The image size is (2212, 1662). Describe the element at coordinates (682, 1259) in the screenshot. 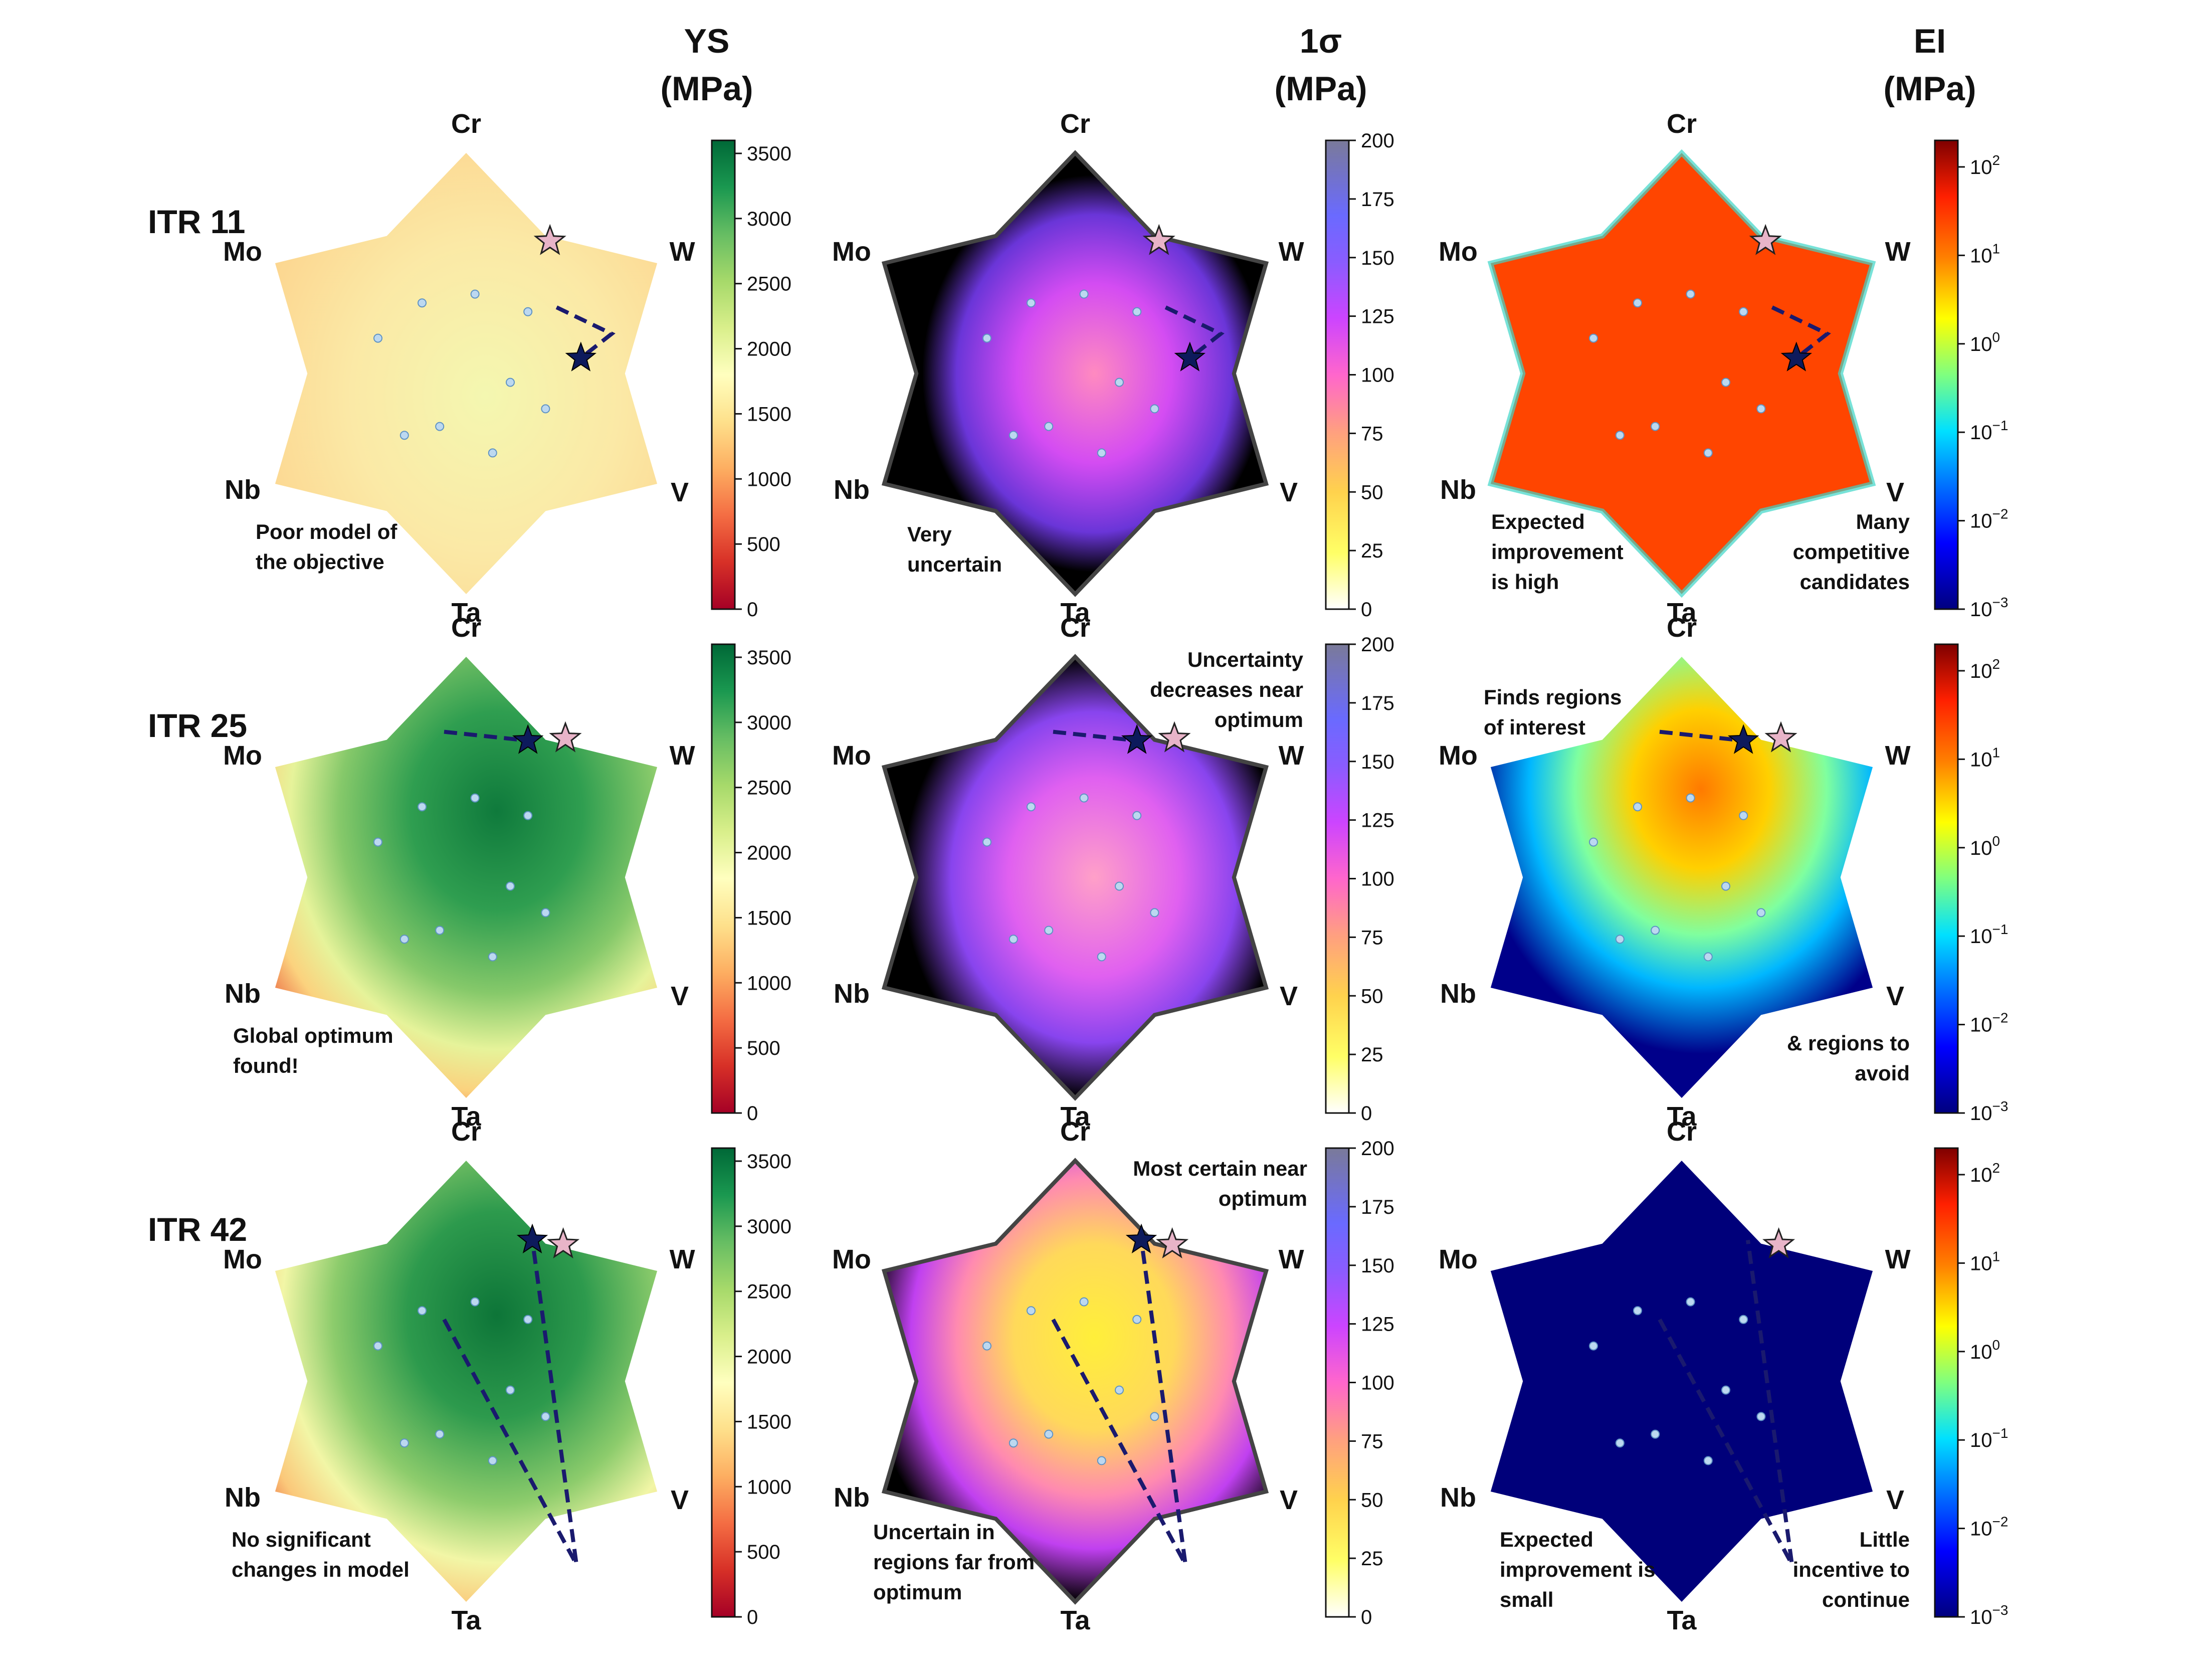

I see `vertex-label: W` at that location.